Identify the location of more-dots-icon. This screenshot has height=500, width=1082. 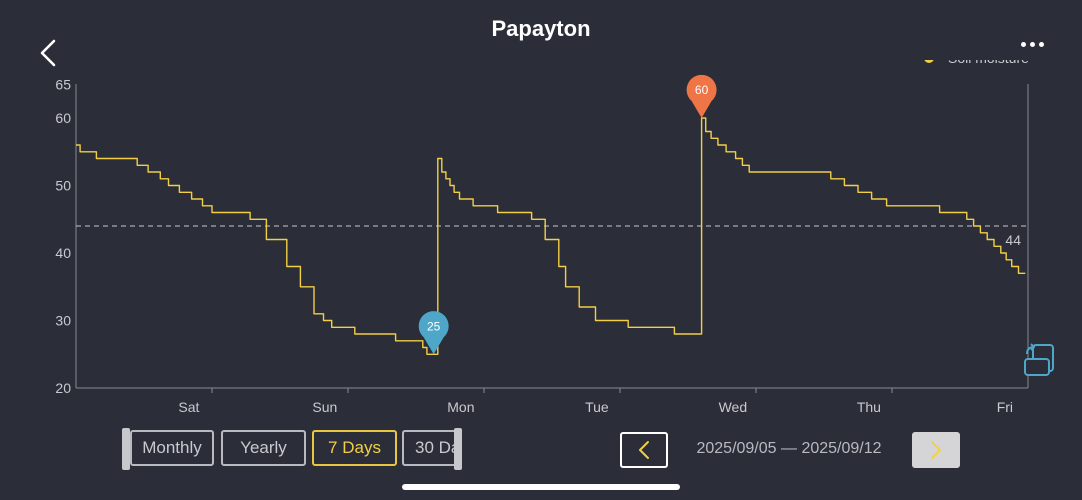
(1035, 43).